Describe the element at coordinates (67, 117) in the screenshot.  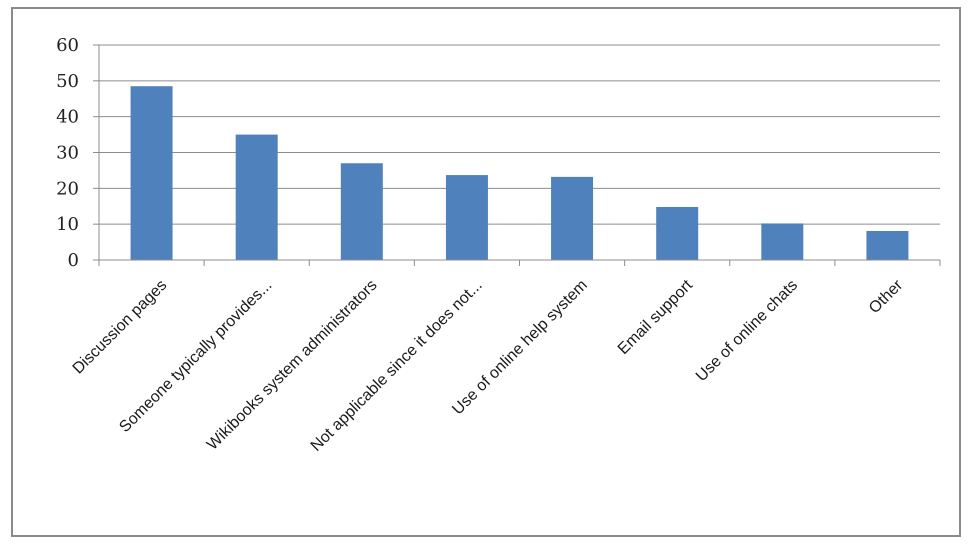
I see `y-tick-label: 40` at that location.